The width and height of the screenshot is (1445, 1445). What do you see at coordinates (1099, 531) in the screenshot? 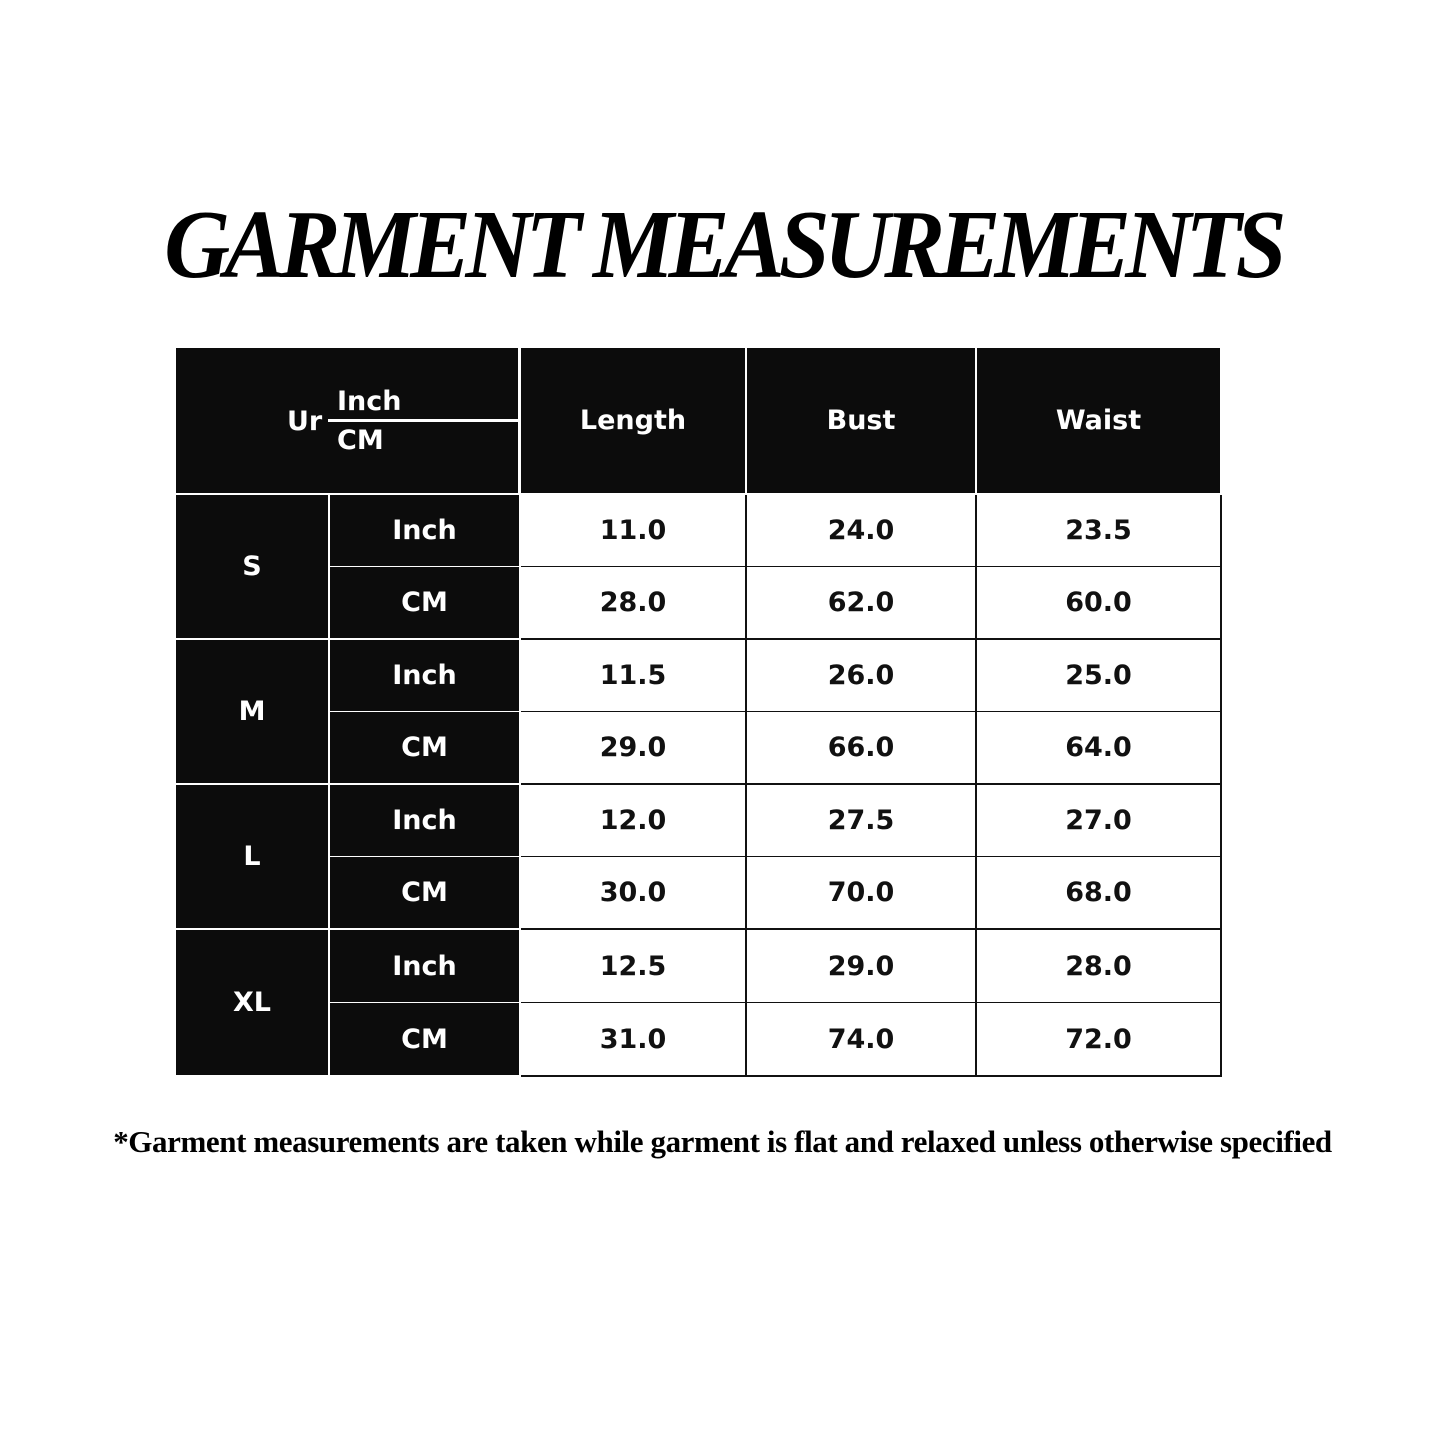
I see `table-cell: 23.5` at bounding box center [1099, 531].